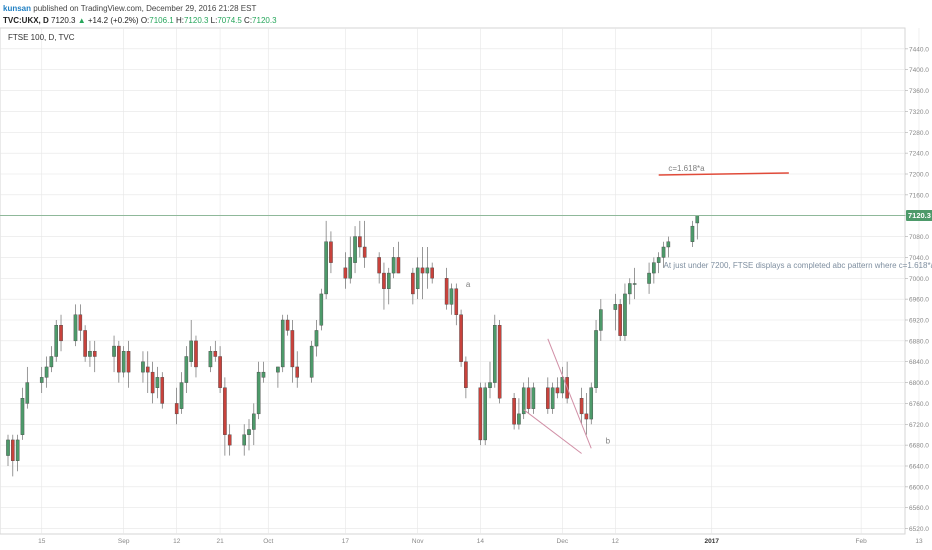  What do you see at coordinates (862, 541) in the screenshot?
I see `x-tick-label: Feb` at bounding box center [862, 541].